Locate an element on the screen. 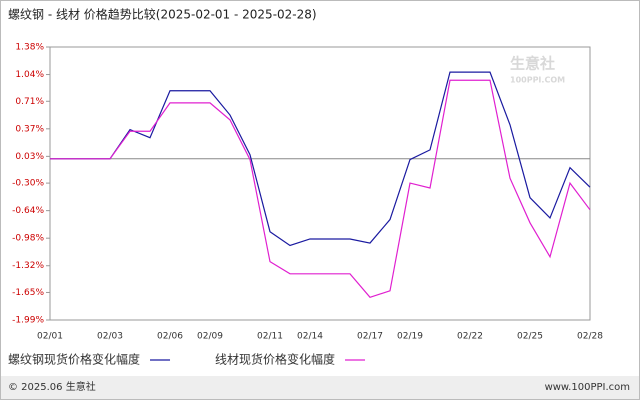 The image size is (640, 400). legend-label: 螺纹钢现货价格变化幅度 is located at coordinates (74, 359).